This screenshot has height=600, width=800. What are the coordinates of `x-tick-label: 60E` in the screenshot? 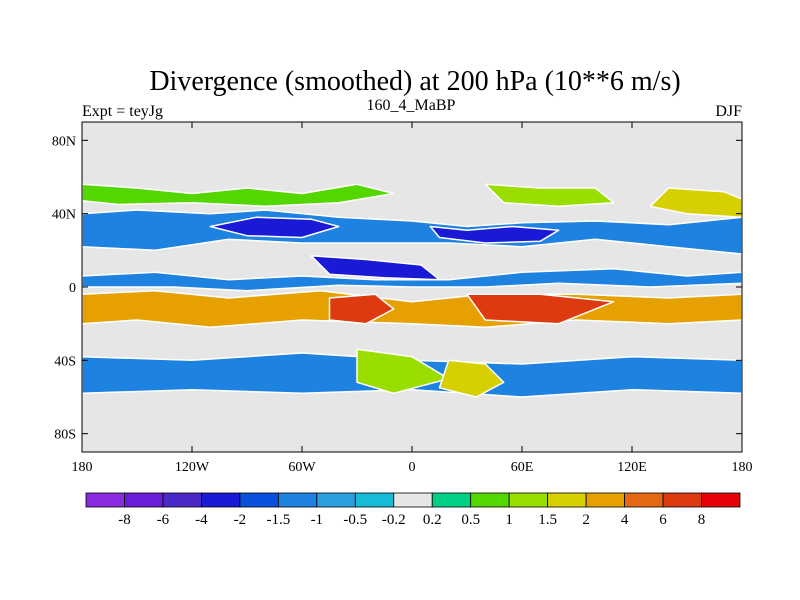 It's located at (522, 467).